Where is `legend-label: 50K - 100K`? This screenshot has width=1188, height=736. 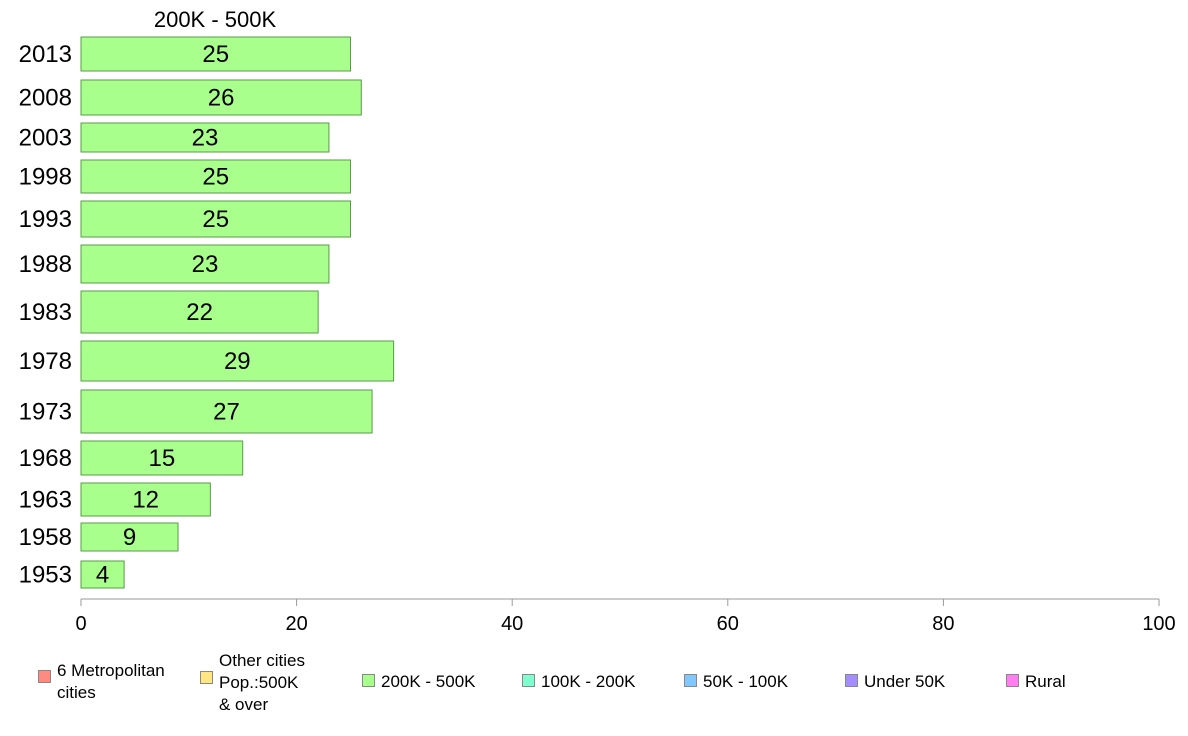
legend-label: 50K - 100K is located at coordinates (746, 681).